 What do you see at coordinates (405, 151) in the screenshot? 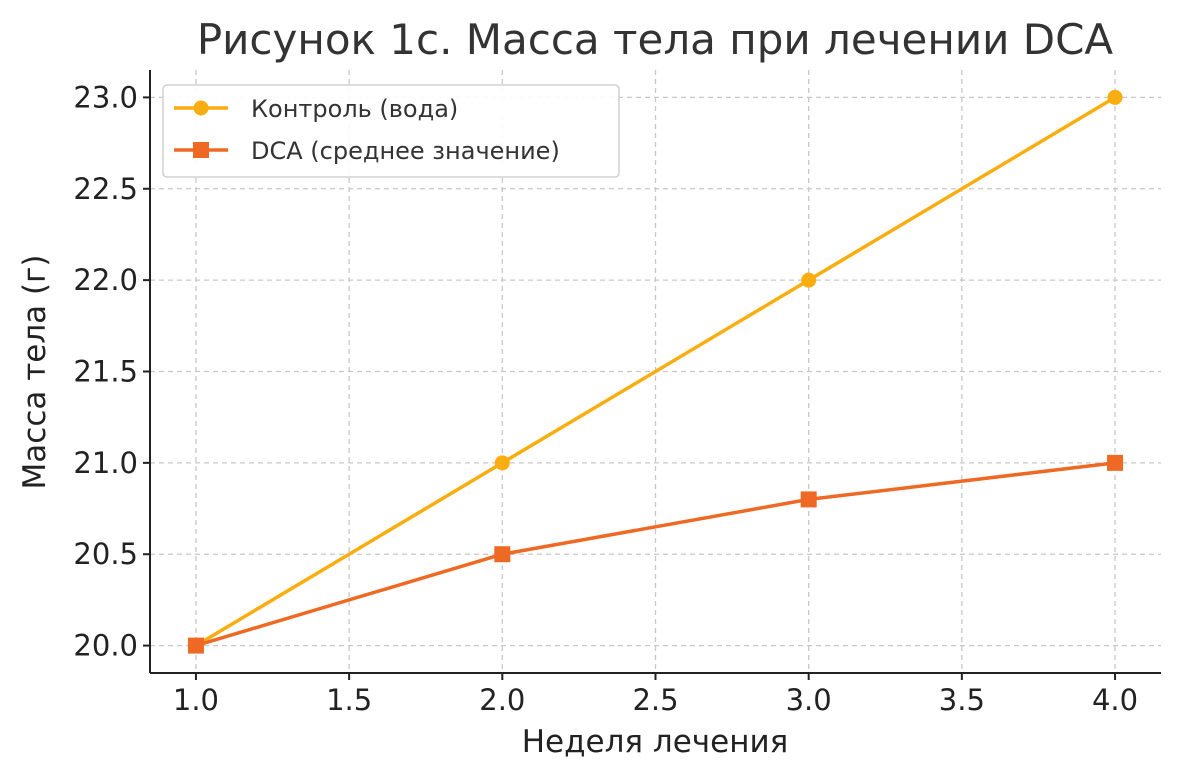
I see `legend-label-dca: DCA (среднее значение)` at bounding box center [405, 151].